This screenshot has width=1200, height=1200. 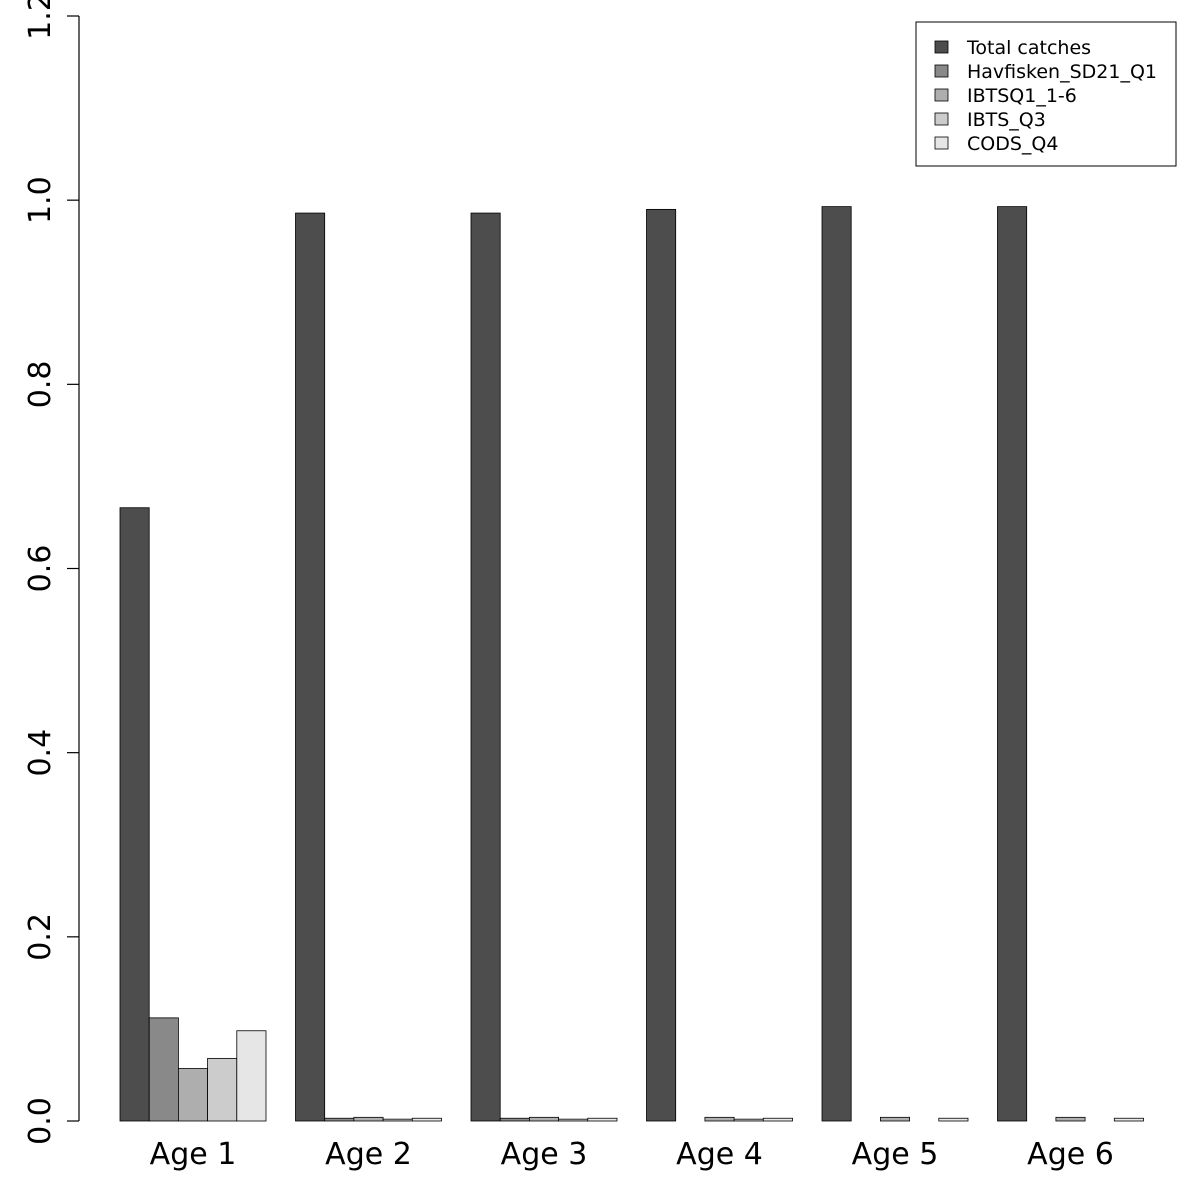 I want to click on y-tick-label: 1.0, so click(x=40, y=200).